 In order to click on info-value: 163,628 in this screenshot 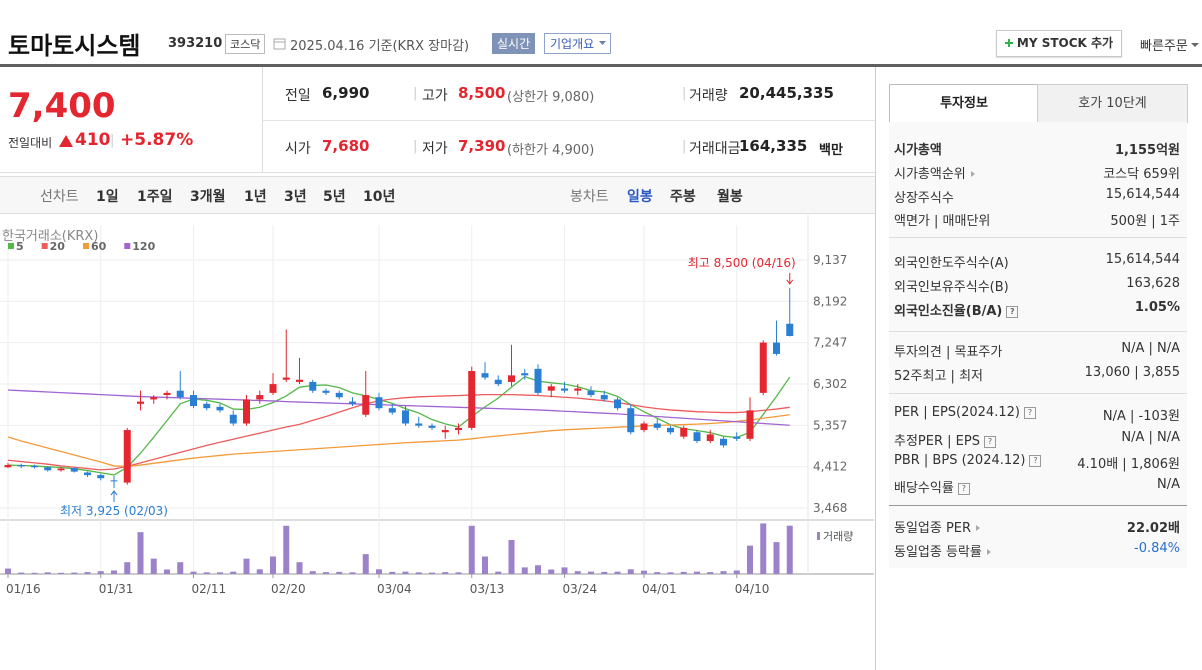, I will do `click(1153, 283)`.